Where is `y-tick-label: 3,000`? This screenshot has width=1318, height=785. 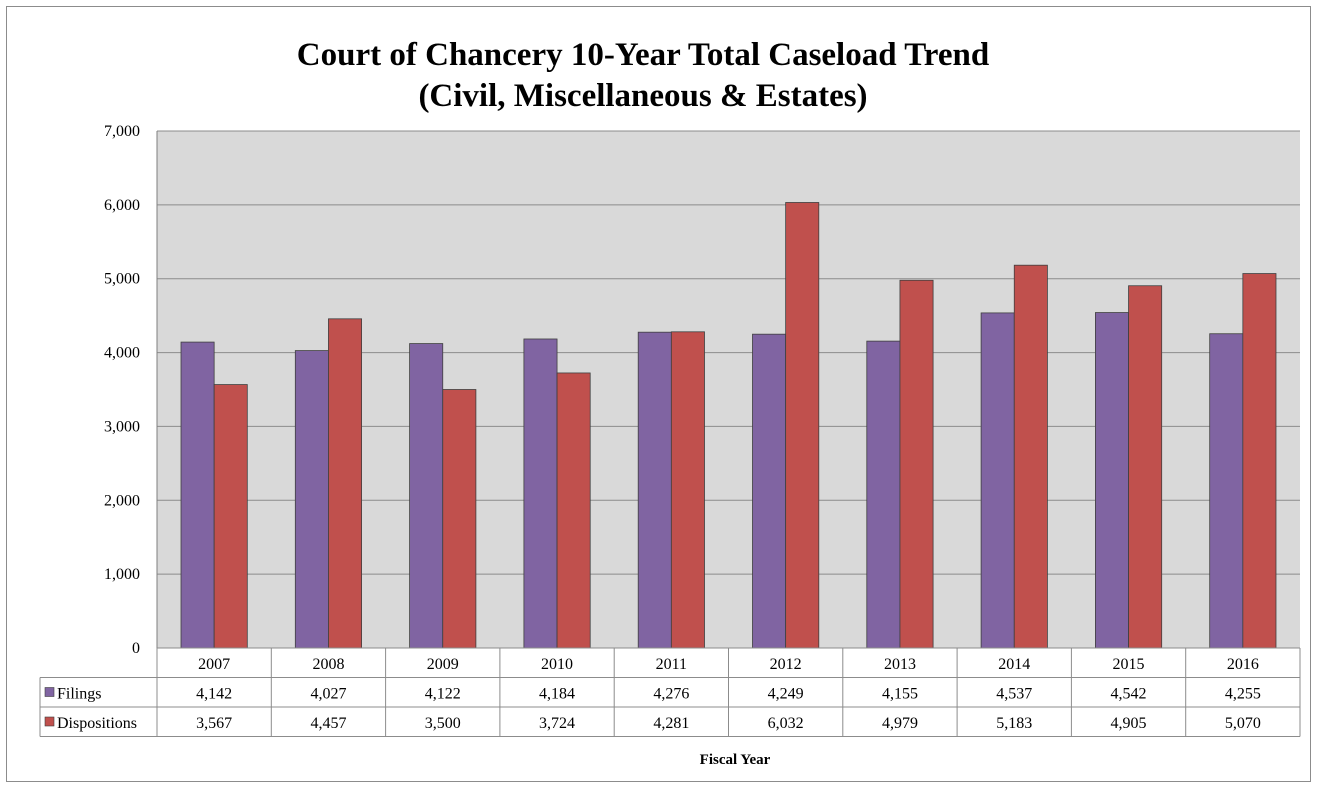
y-tick-label: 3,000 is located at coordinates (122, 426).